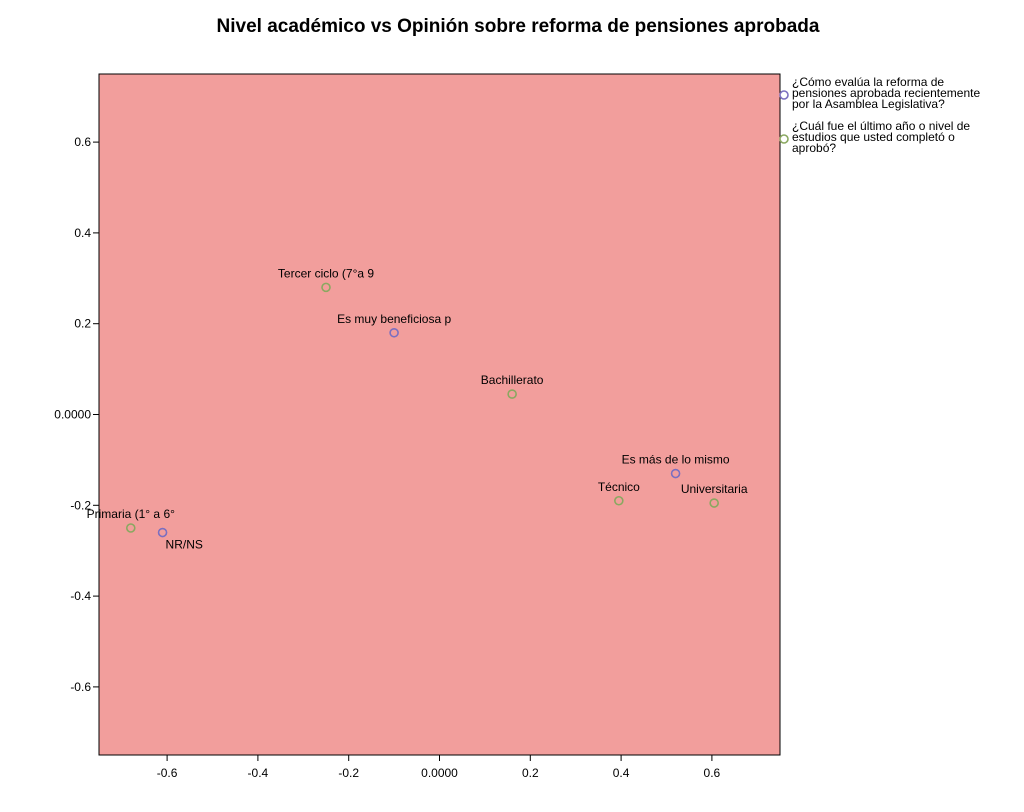 Image resolution: width=1024 pixels, height=812 pixels. What do you see at coordinates (512, 380) in the screenshot?
I see `data-point-label: Bachillerato` at bounding box center [512, 380].